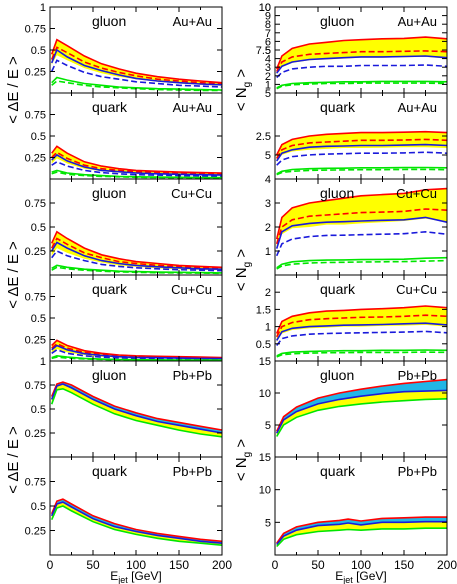 The width and height of the screenshot is (457, 584). What do you see at coordinates (124, 318) in the screenshot?
I see `panel-l3: 0.75 0.5 0.25 quark Cu+Cu` at bounding box center [124, 318].